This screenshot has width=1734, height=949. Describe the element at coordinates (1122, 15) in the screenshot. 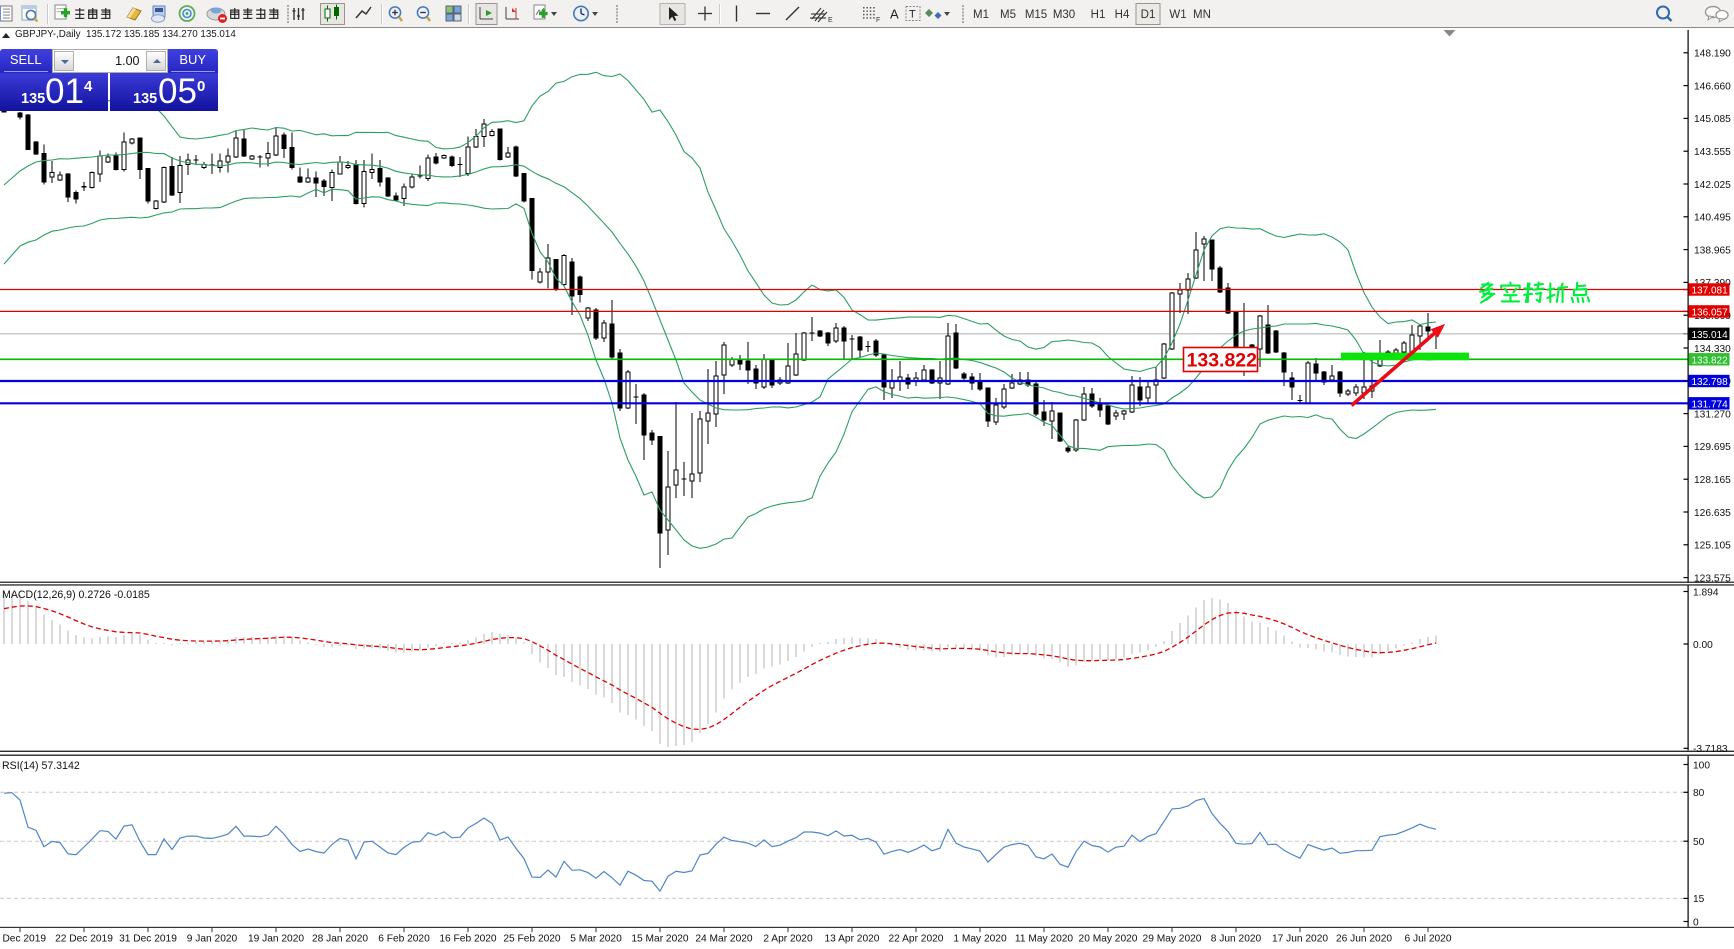

I see `svg-text: H4` at that location.